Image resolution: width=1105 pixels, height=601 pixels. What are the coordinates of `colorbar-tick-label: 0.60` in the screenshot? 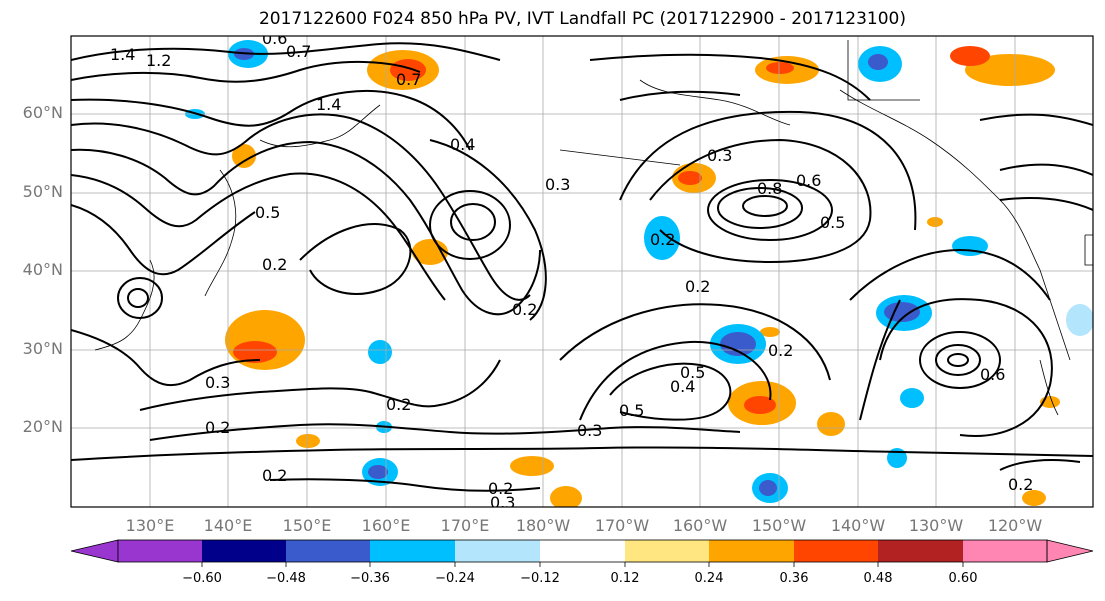 It's located at (963, 578).